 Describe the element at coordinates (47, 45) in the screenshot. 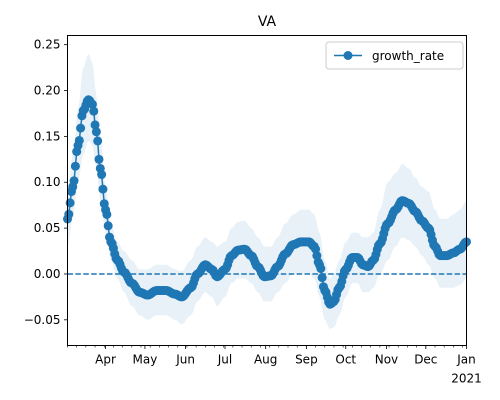

I see `y-tick-label: 0.25` at that location.